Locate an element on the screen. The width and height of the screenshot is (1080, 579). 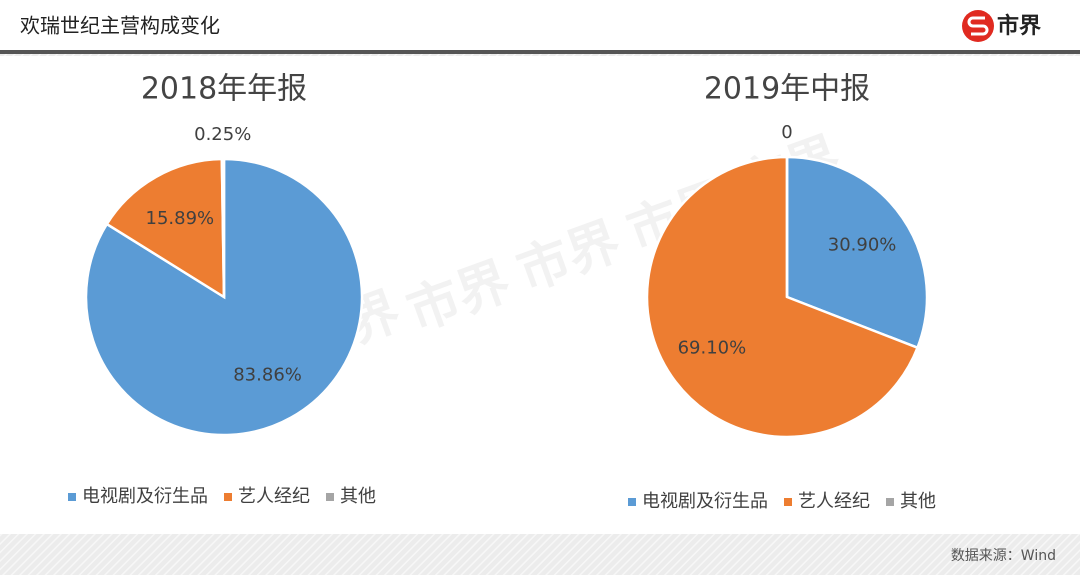
logo-mark is located at coordinates (978, 26).